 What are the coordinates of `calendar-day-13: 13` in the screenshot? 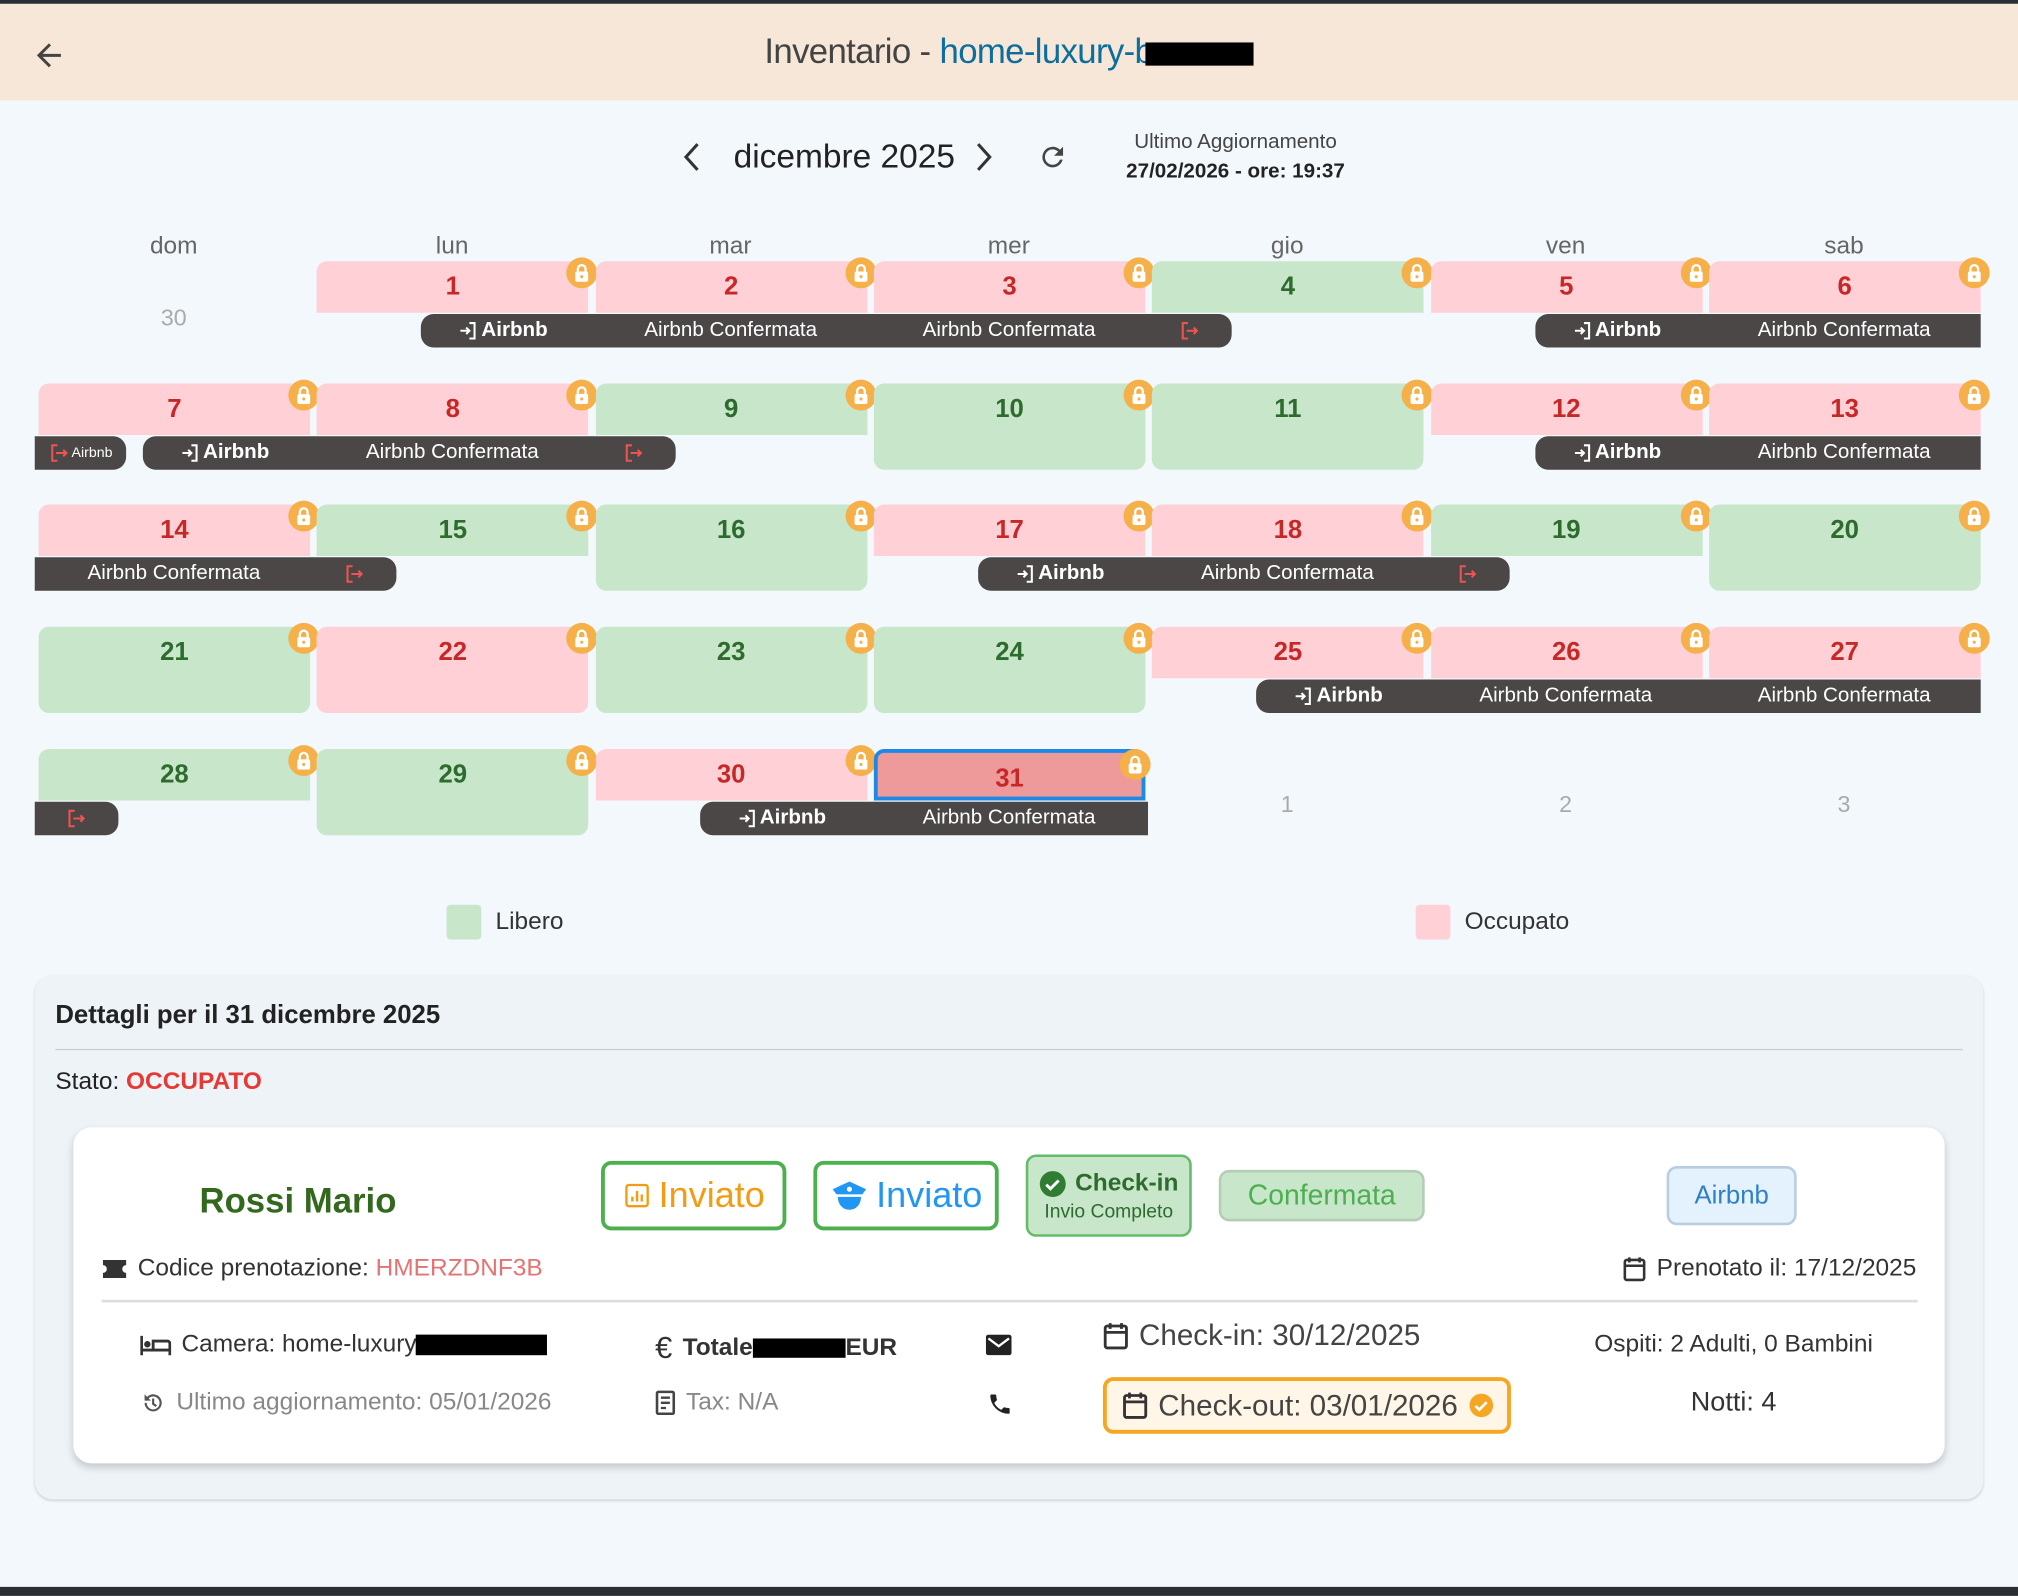 It's located at (1849, 407).